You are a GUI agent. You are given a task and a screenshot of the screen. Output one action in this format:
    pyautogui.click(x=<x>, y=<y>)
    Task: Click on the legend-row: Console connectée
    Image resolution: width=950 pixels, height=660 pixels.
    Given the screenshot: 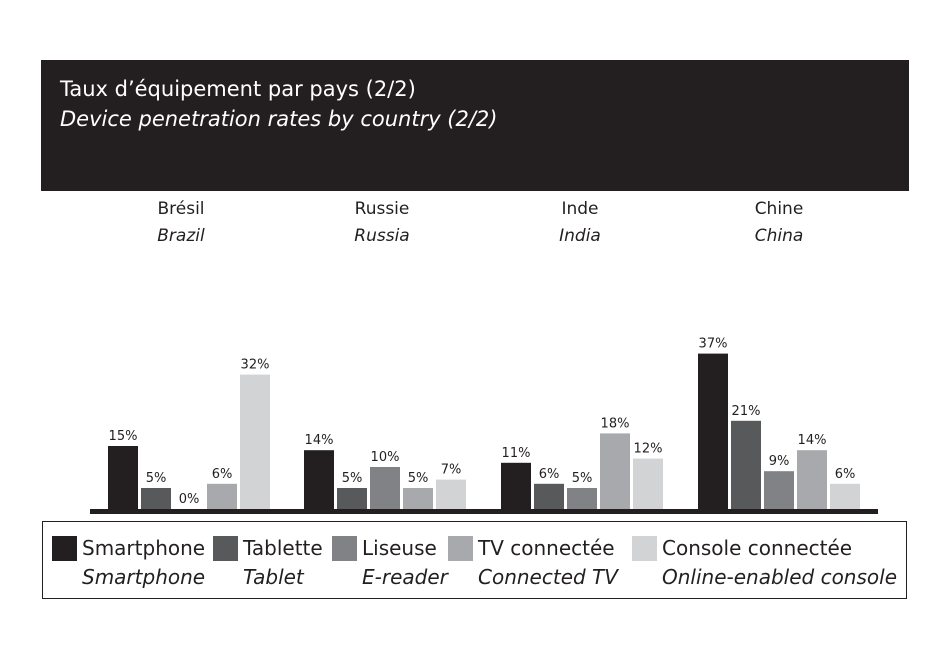 What is the action you would take?
    pyautogui.click(x=764, y=548)
    